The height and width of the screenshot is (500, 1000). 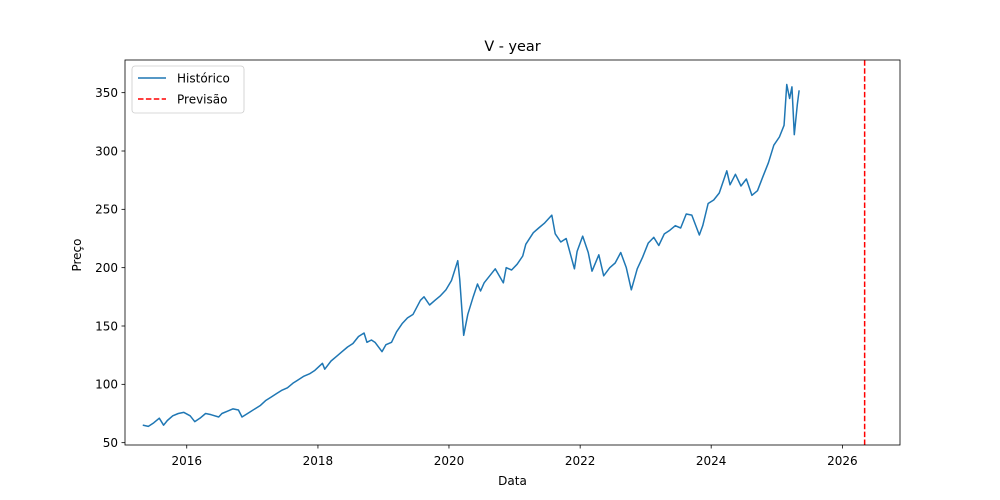 What do you see at coordinates (580, 461) in the screenshot?
I see `x-tick-label: 2022` at bounding box center [580, 461].